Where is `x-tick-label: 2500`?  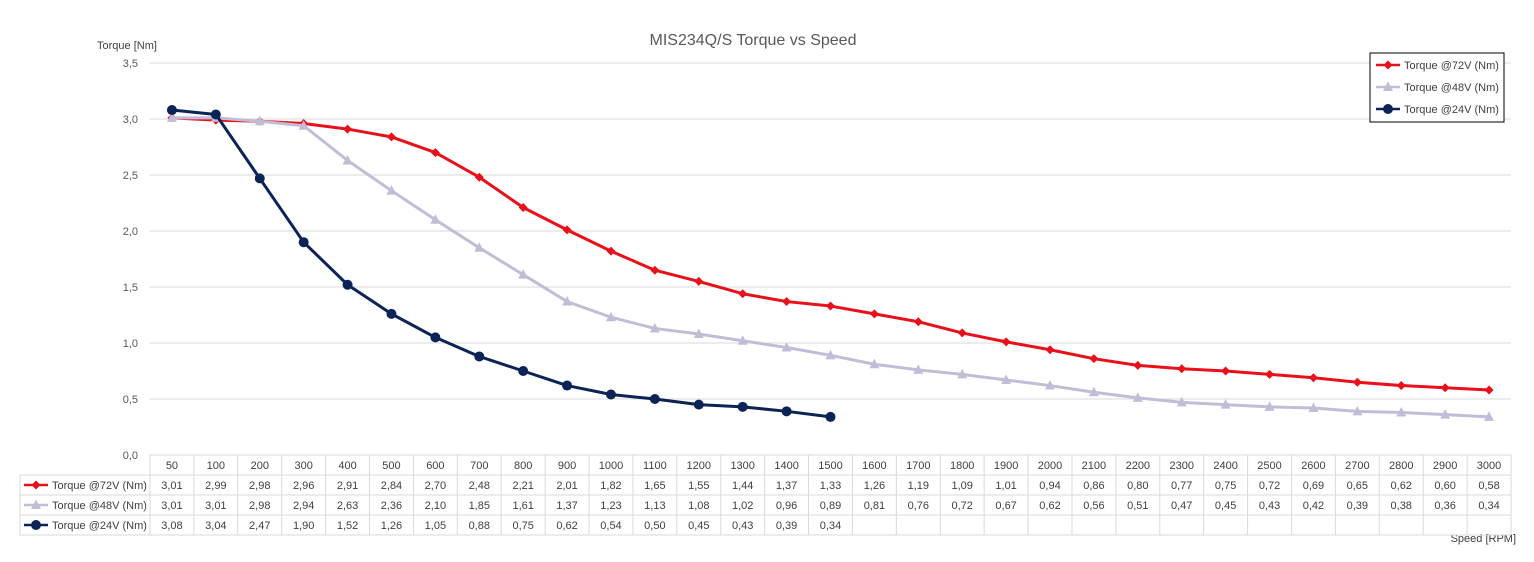 x-tick-label: 2500 is located at coordinates (1269, 466).